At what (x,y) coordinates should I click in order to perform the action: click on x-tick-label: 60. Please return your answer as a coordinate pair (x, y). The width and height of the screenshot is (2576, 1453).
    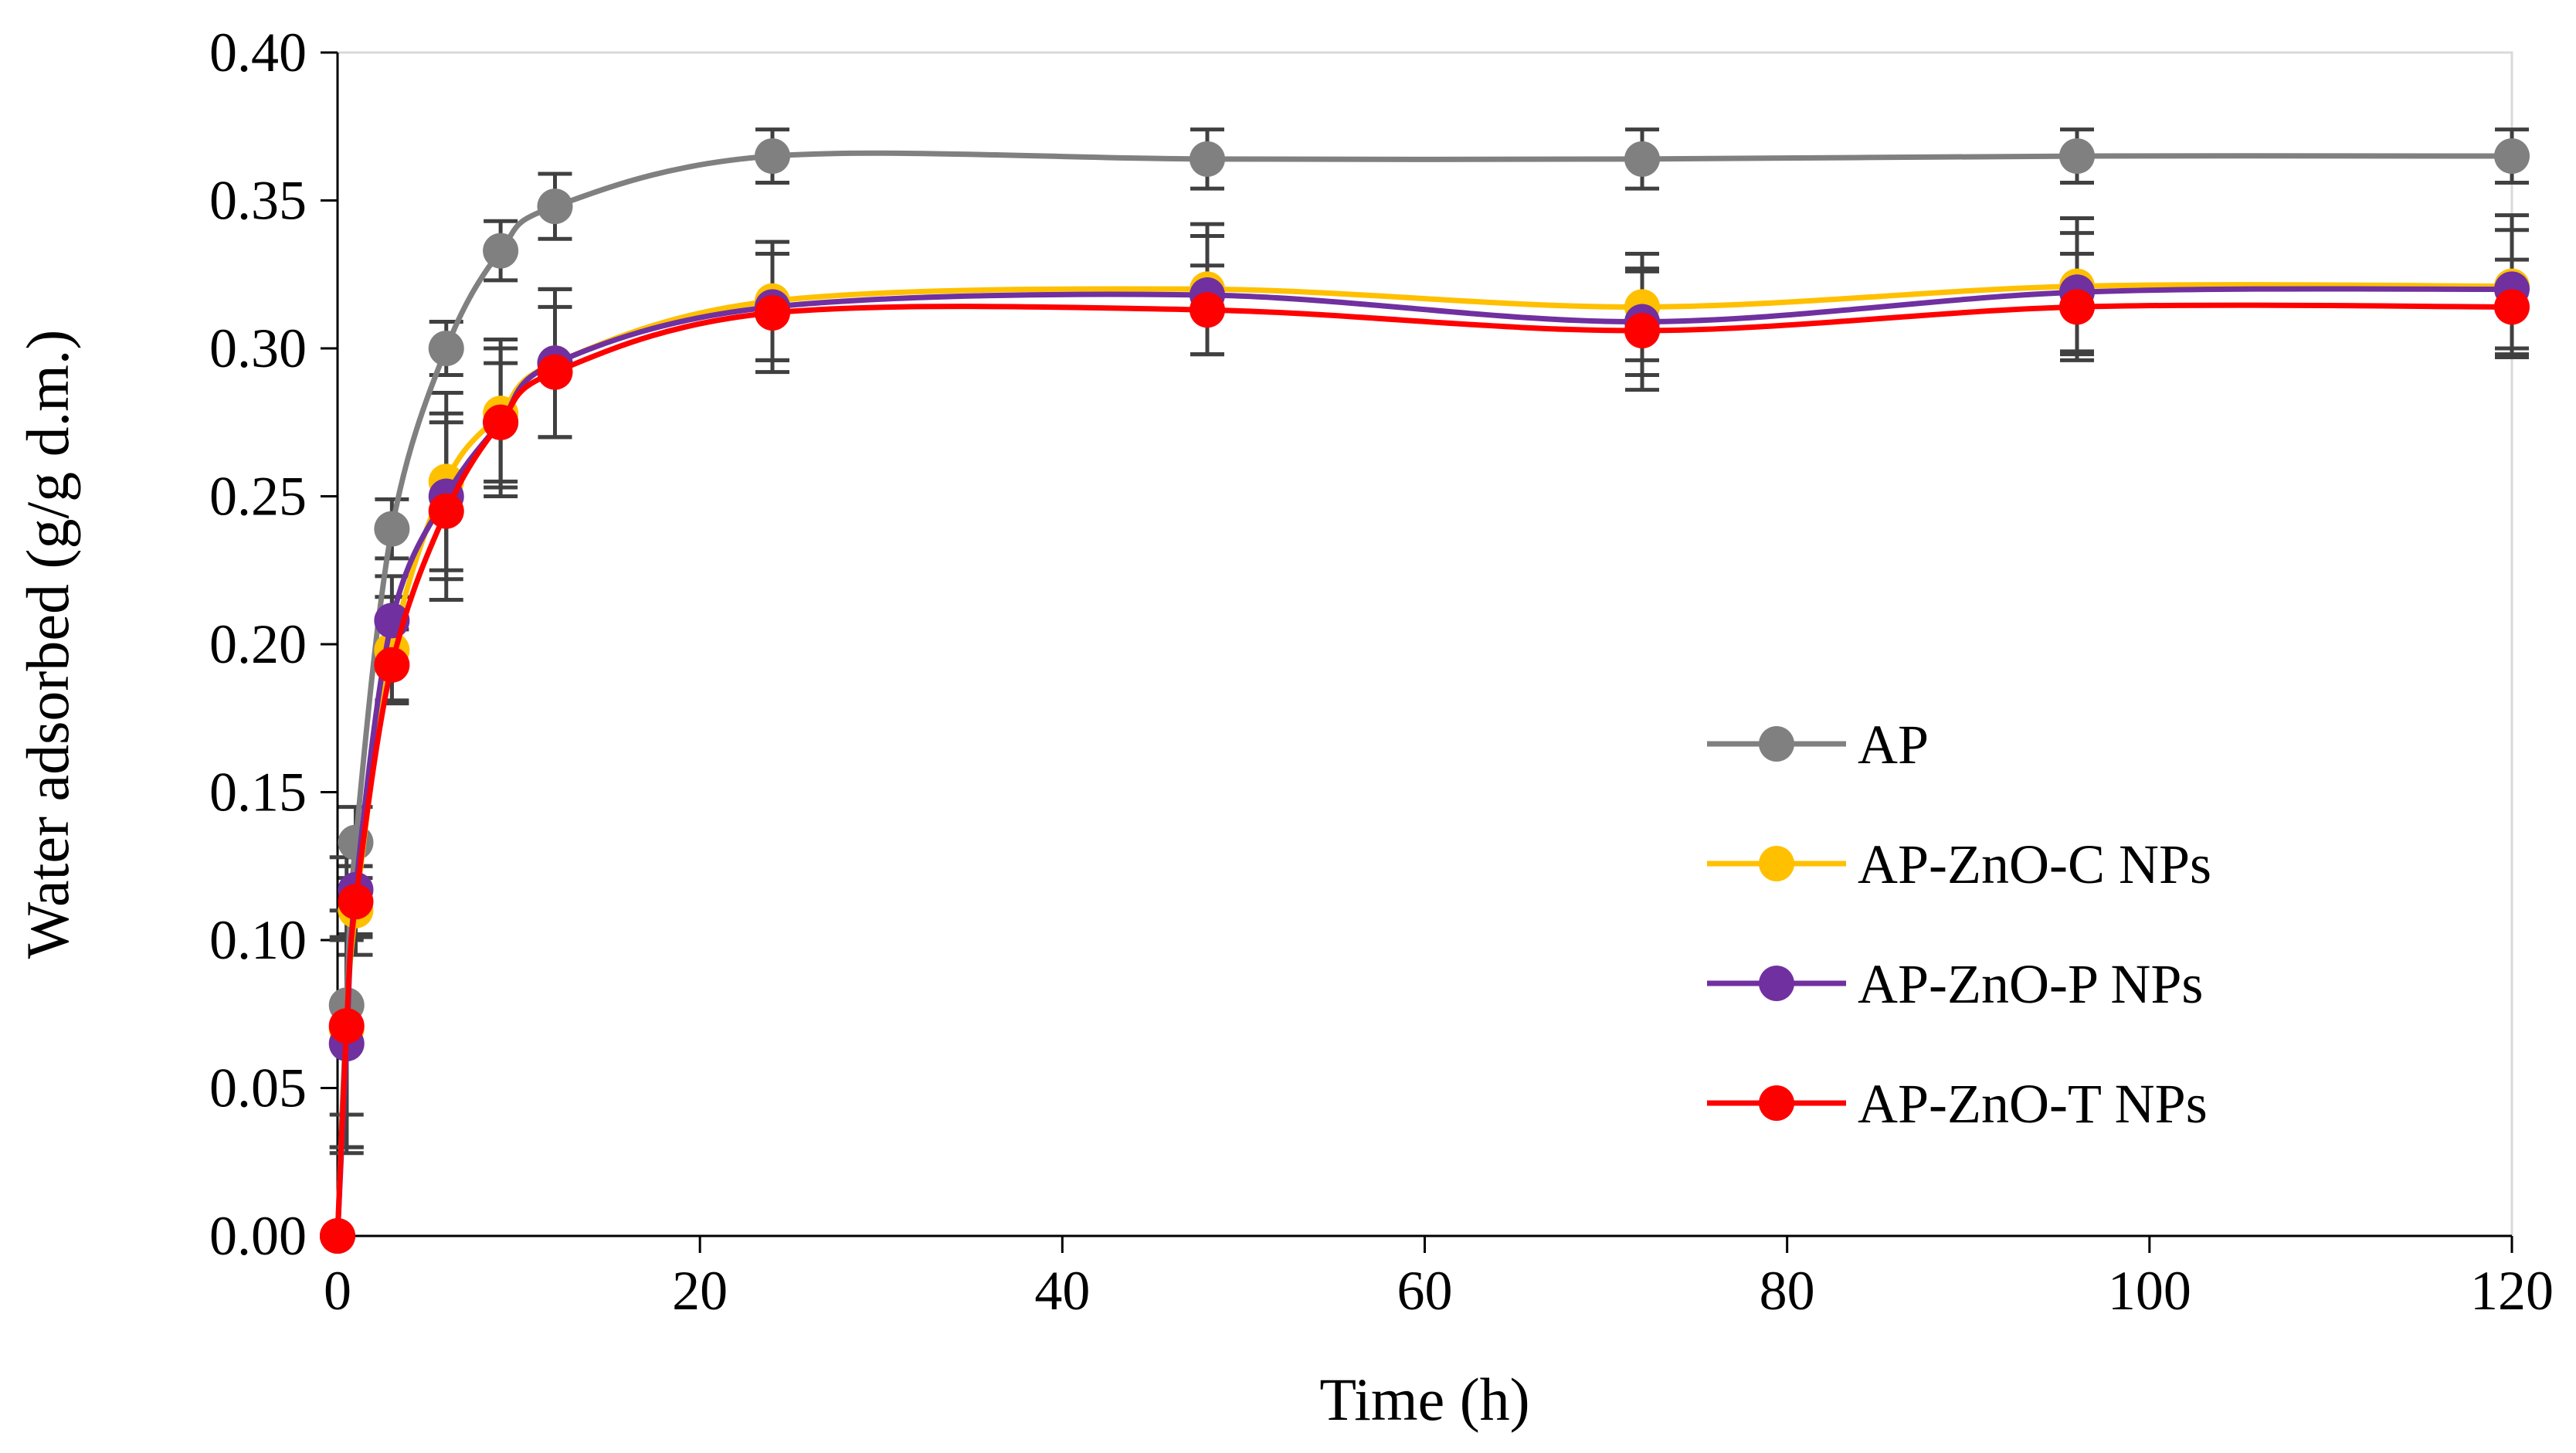
    Looking at the image, I should click on (1425, 1291).